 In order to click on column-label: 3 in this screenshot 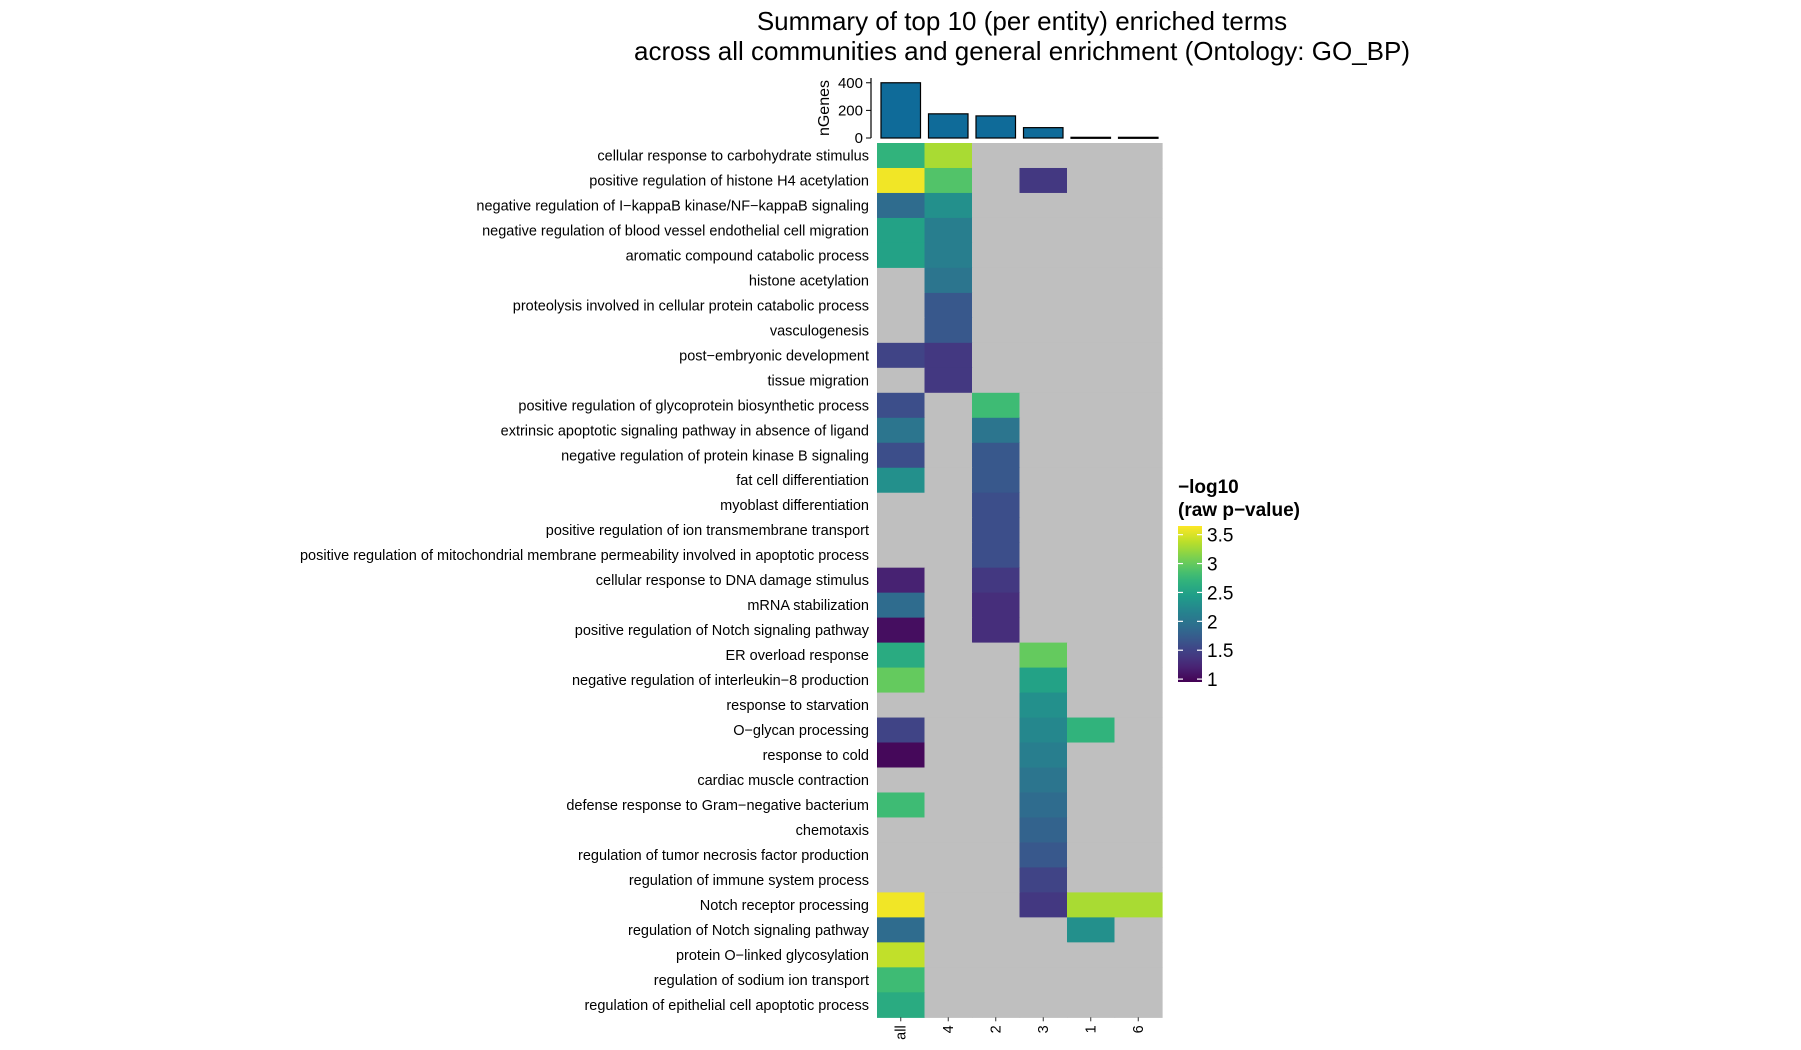, I will do `click(1044, 1029)`.